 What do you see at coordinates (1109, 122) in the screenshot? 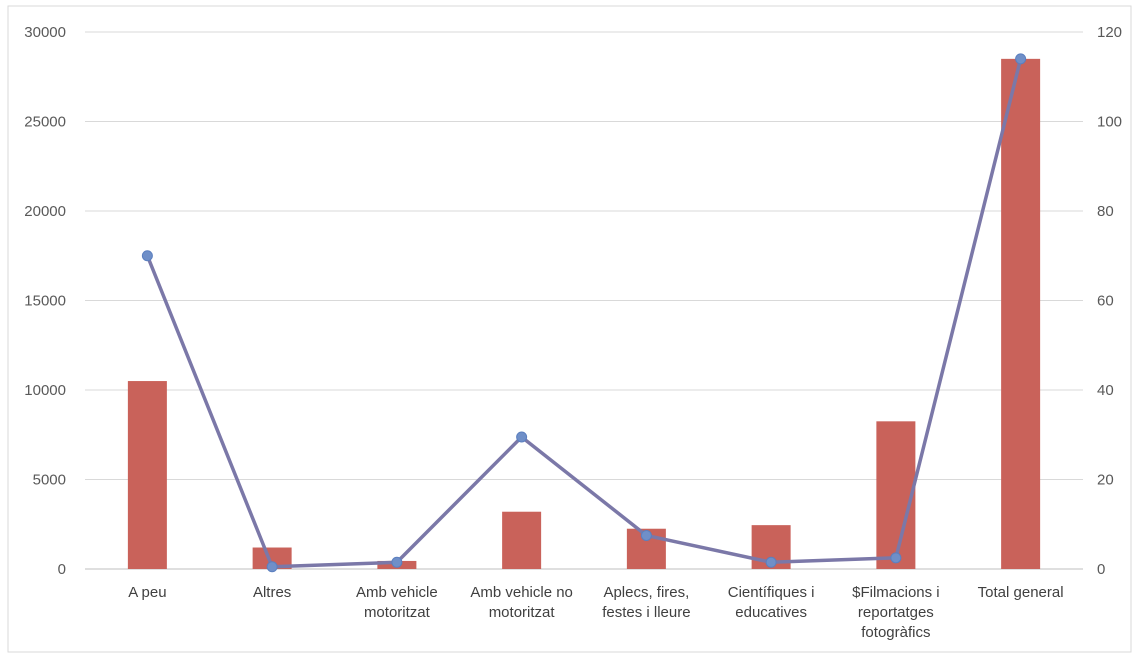
I see `right-axis-tick-label: 100` at bounding box center [1109, 122].